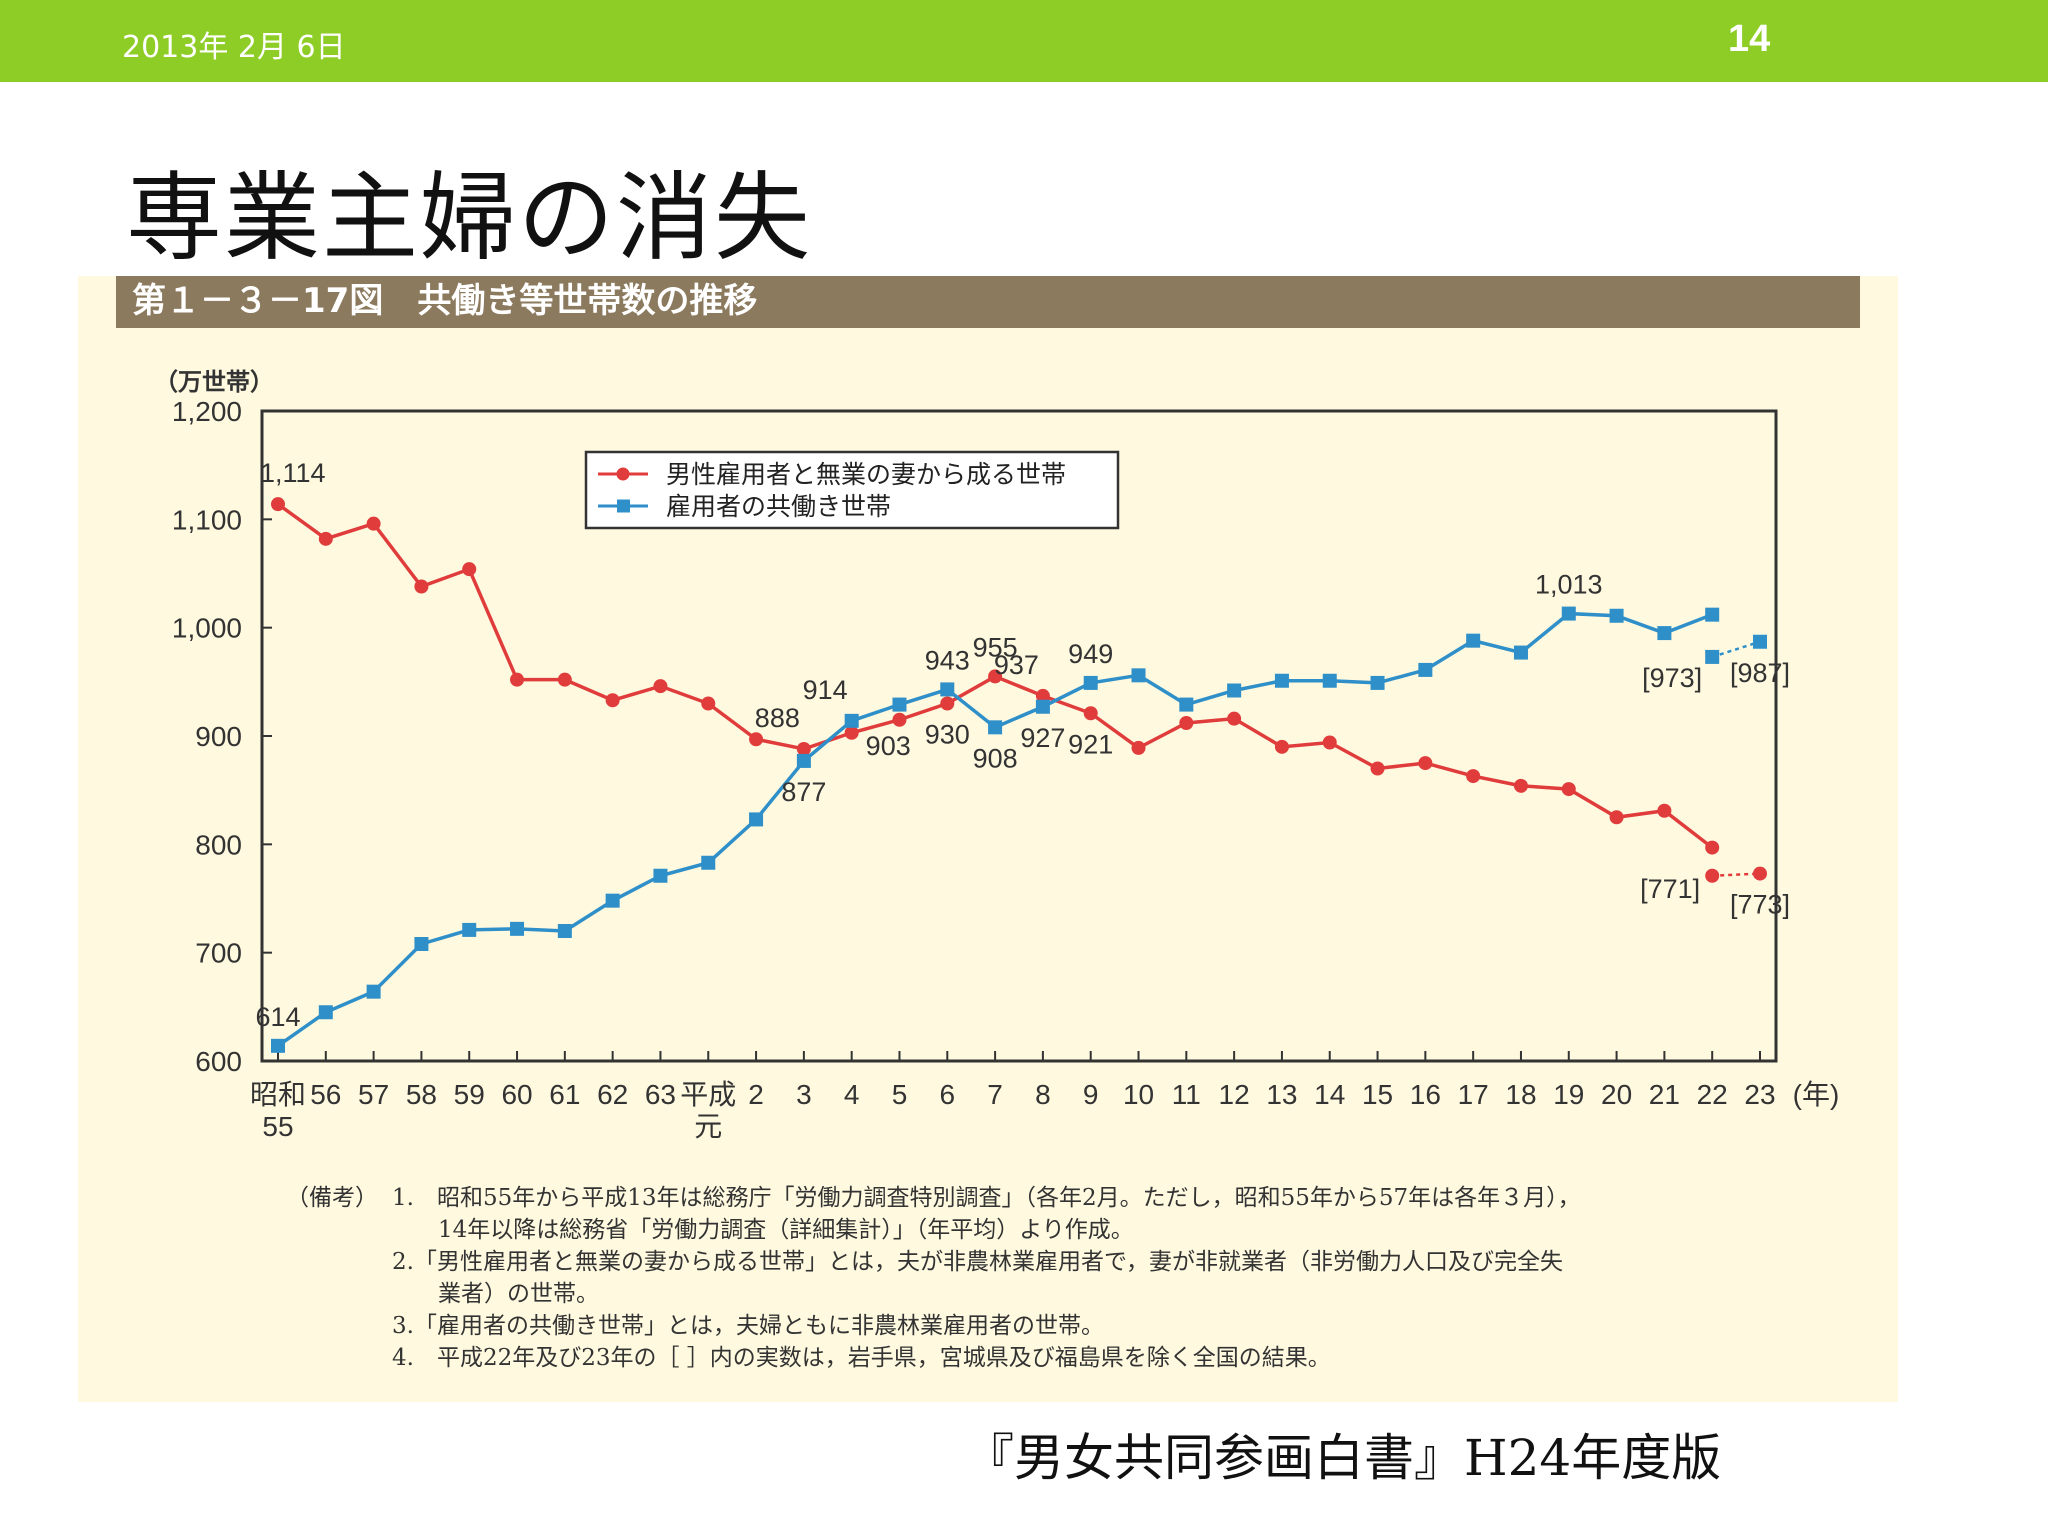 The image size is (2048, 1536). Describe the element at coordinates (995, 647) in the screenshot. I see `data-label: 955` at that location.